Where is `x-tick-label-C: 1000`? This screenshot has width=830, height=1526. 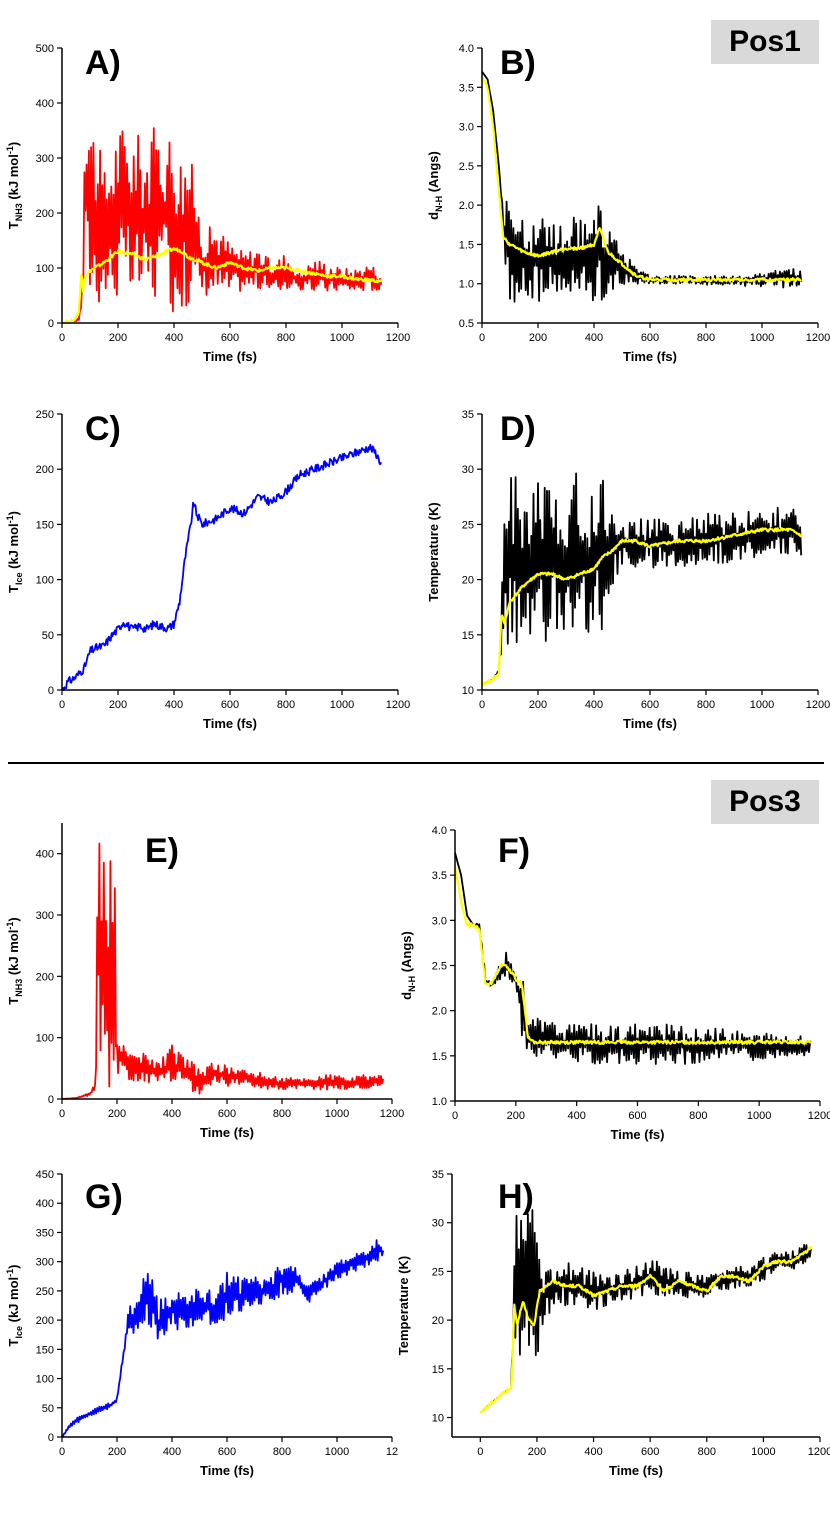 x-tick-label-C: 1000 is located at coordinates (342, 705).